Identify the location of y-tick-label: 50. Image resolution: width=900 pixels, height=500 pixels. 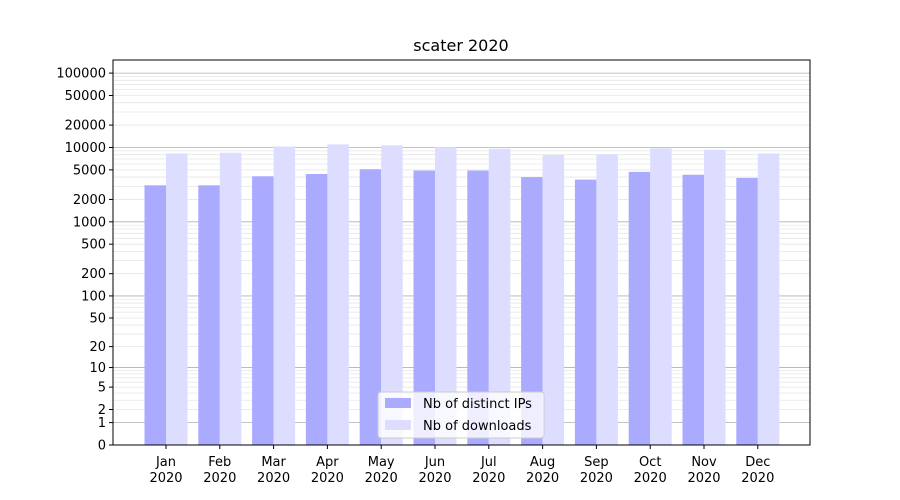
(97, 318).